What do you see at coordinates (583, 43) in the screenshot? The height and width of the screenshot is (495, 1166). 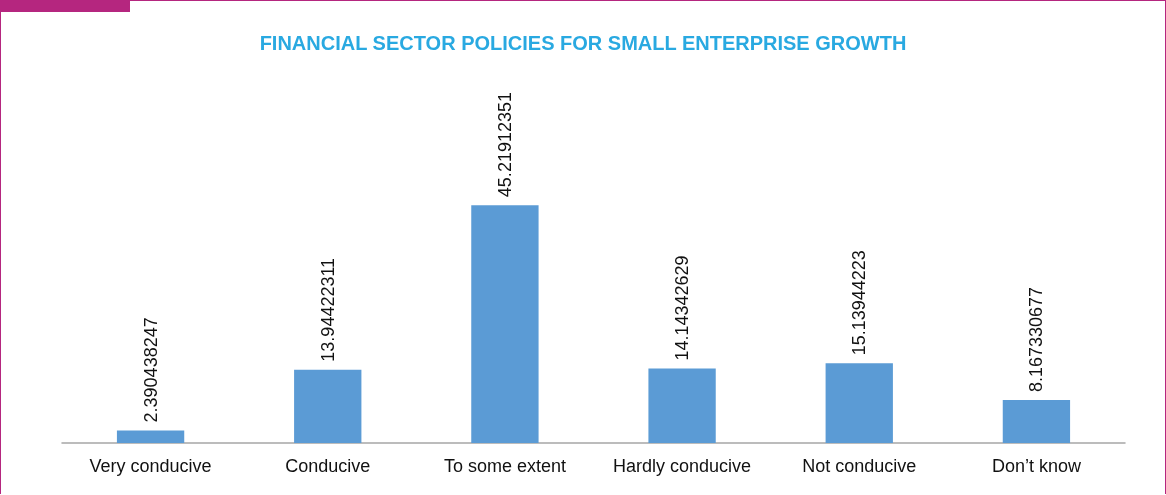 I see `chart-title: FINANCIAL SECTOR POLICIES FOR SMALL ENTERPRISE GROWTH` at bounding box center [583, 43].